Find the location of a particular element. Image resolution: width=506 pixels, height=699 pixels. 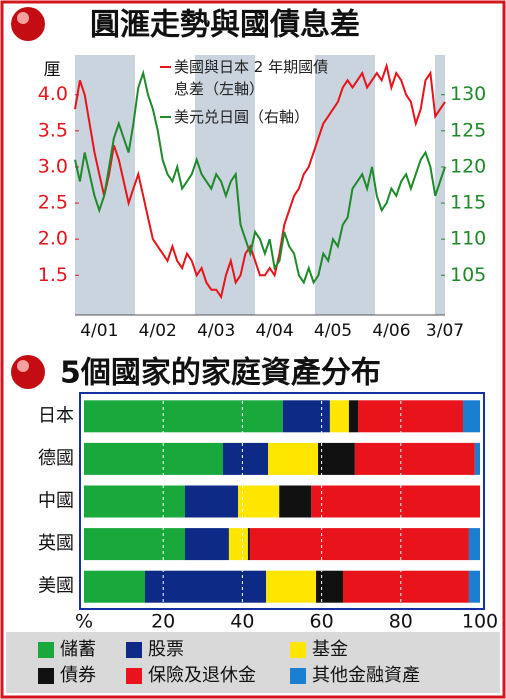

y-tick-label: 4.0 is located at coordinates (53, 94).